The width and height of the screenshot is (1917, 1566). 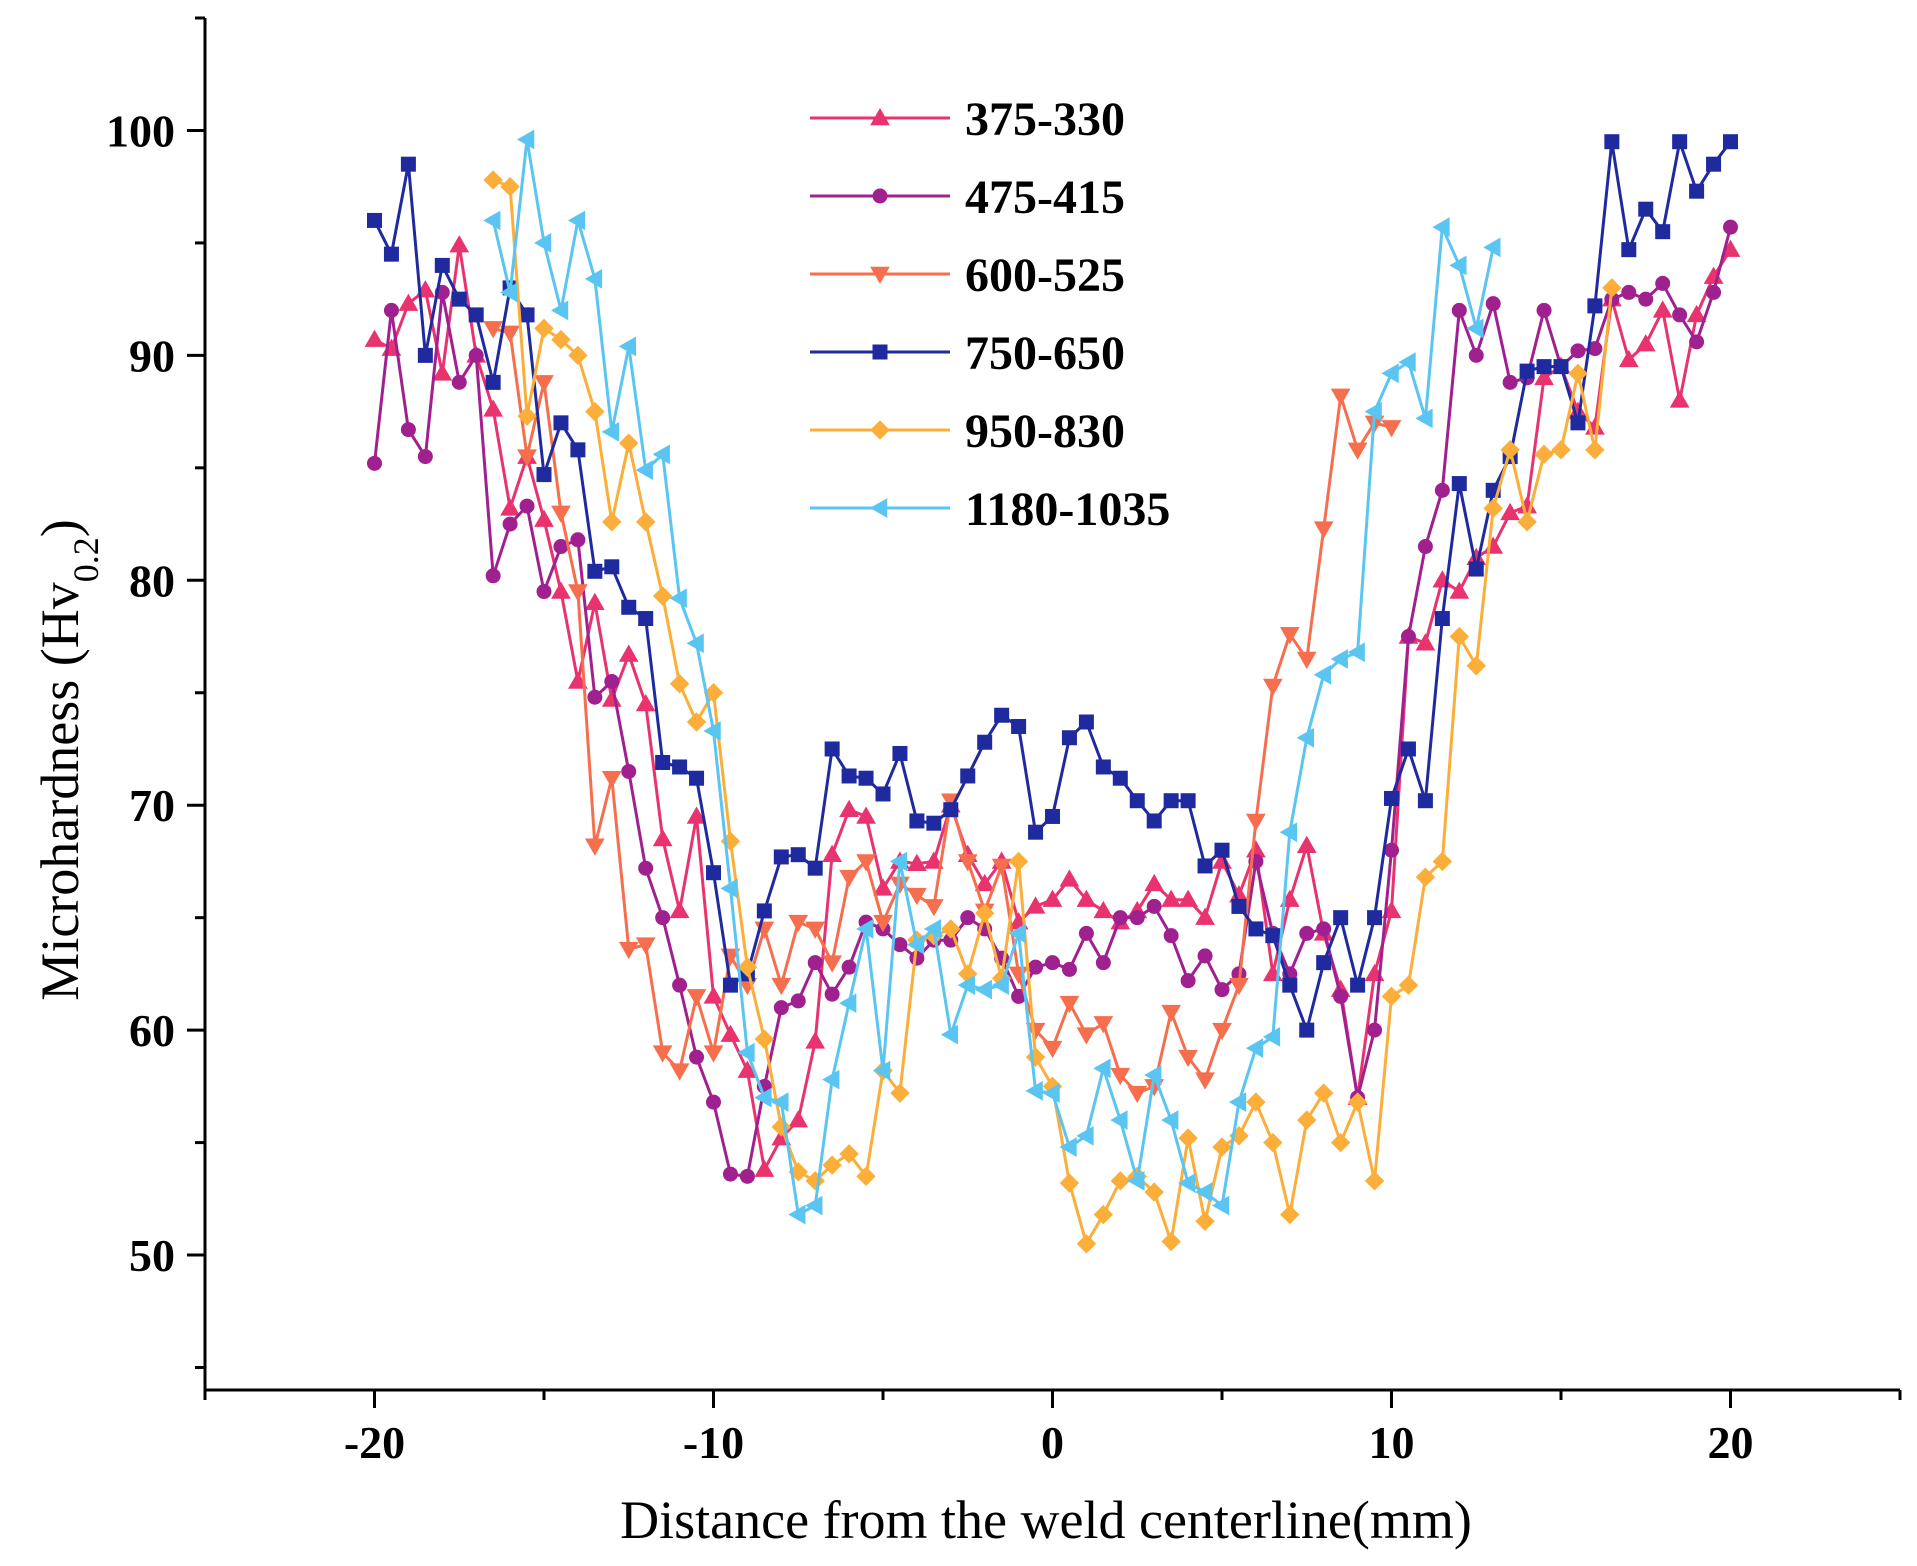 I want to click on y-axis-ticks: 50 60 70 80 90 100, so click(x=155, y=693).